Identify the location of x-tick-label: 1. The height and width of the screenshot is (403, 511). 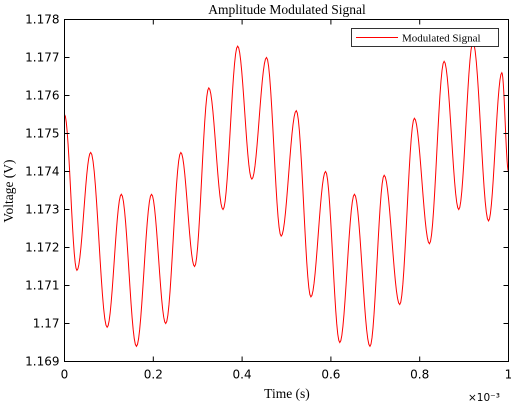
(508, 375).